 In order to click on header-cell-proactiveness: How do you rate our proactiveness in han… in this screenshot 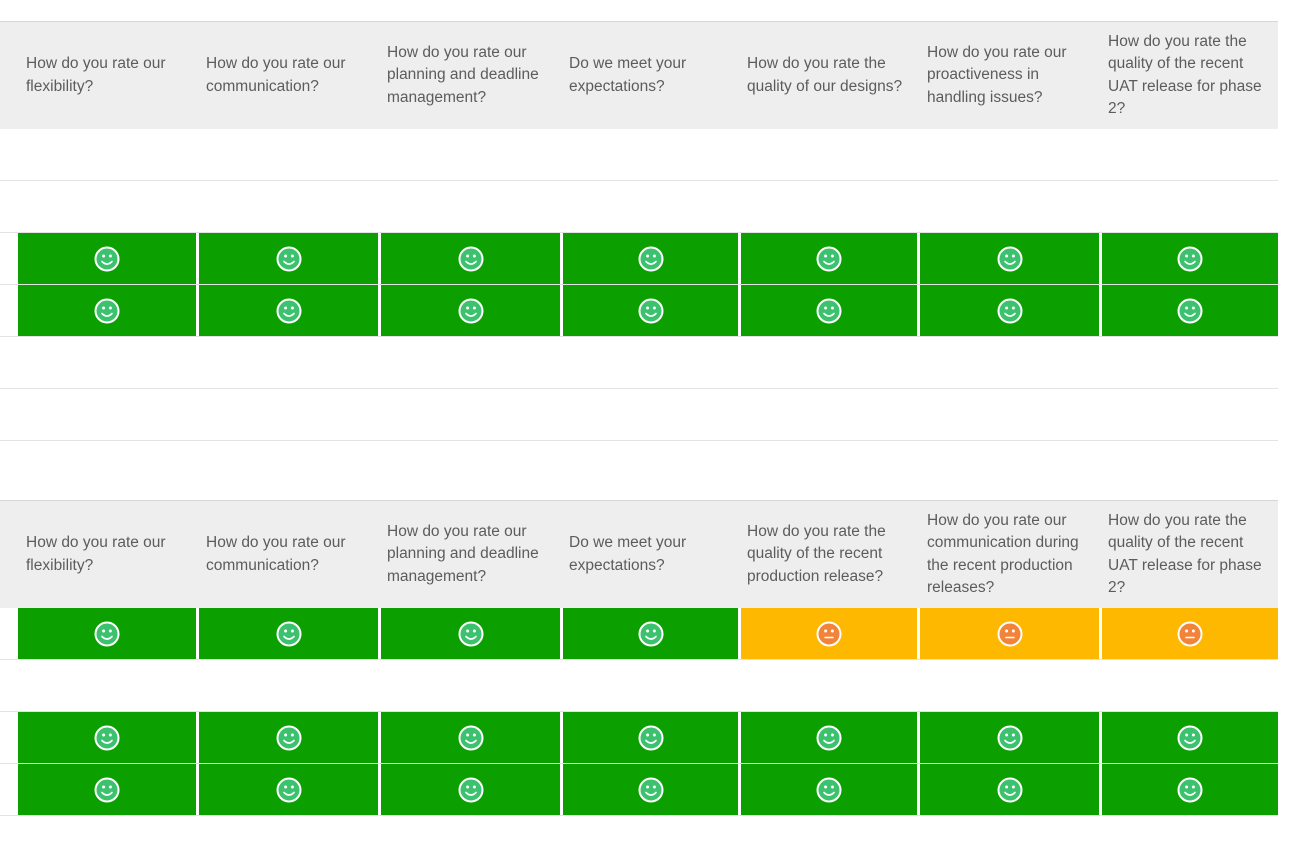, I will do `click(997, 74)`.